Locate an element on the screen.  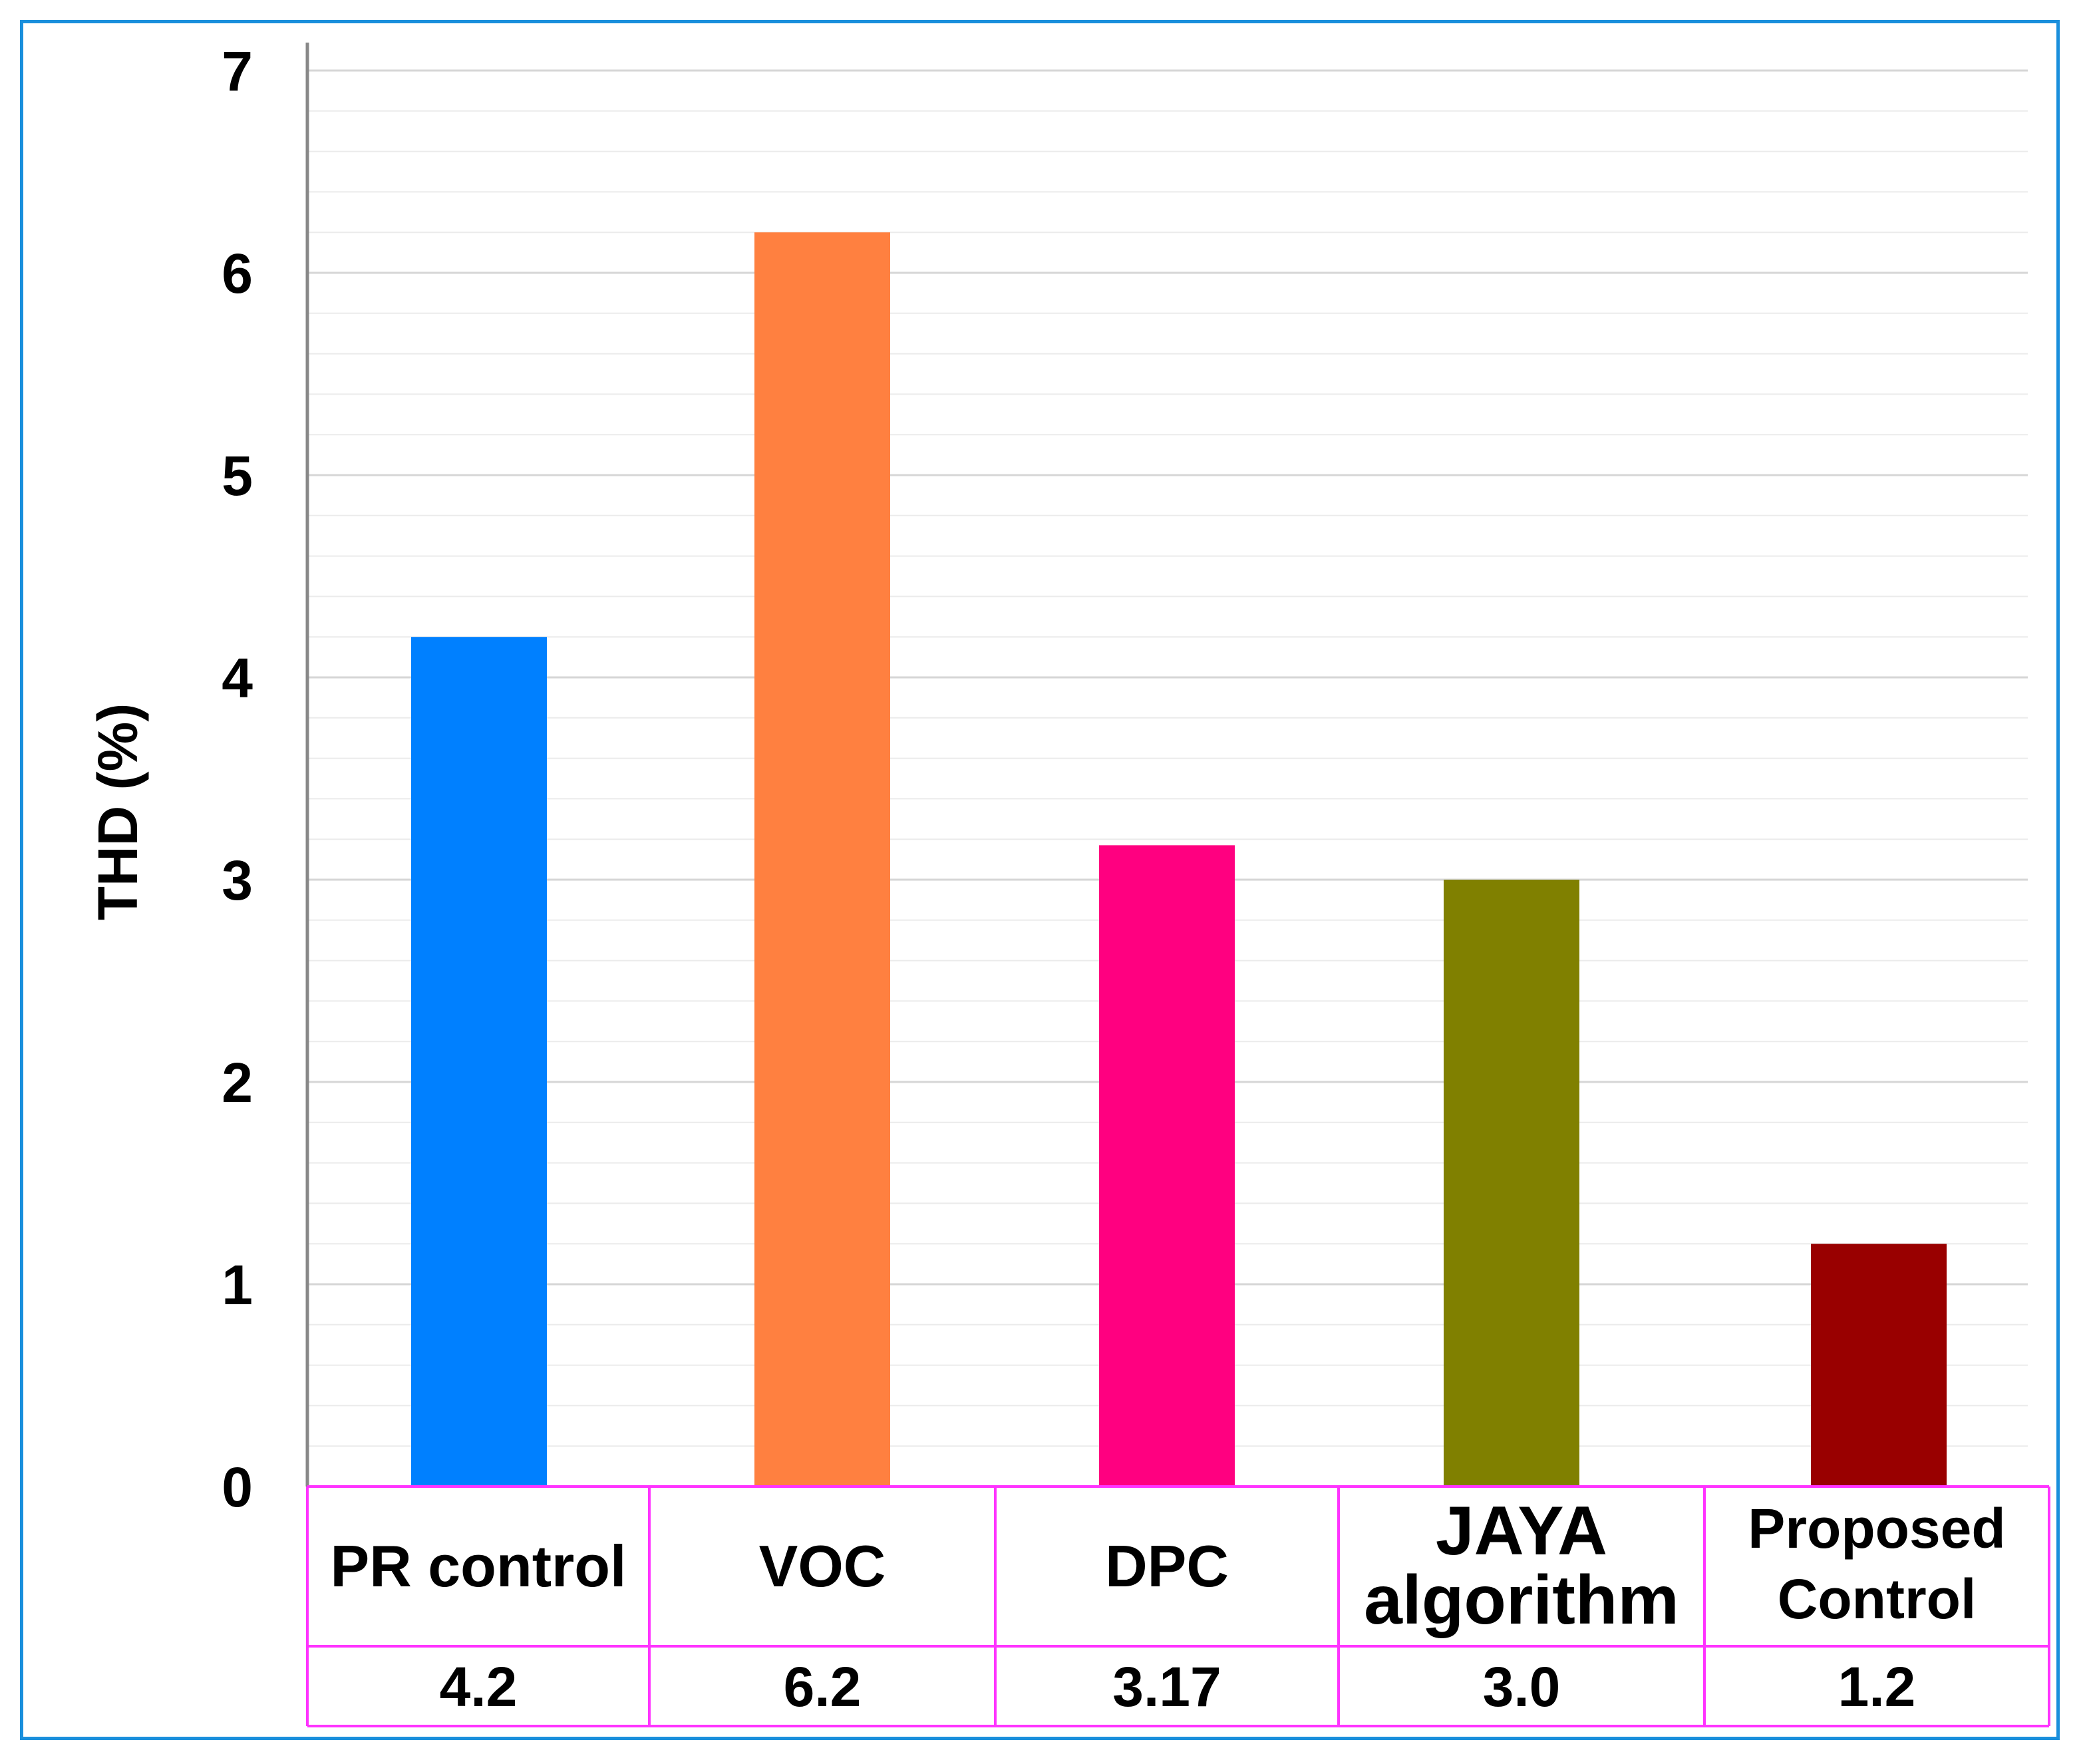
y-tick-label: 1 is located at coordinates (237, 1285).